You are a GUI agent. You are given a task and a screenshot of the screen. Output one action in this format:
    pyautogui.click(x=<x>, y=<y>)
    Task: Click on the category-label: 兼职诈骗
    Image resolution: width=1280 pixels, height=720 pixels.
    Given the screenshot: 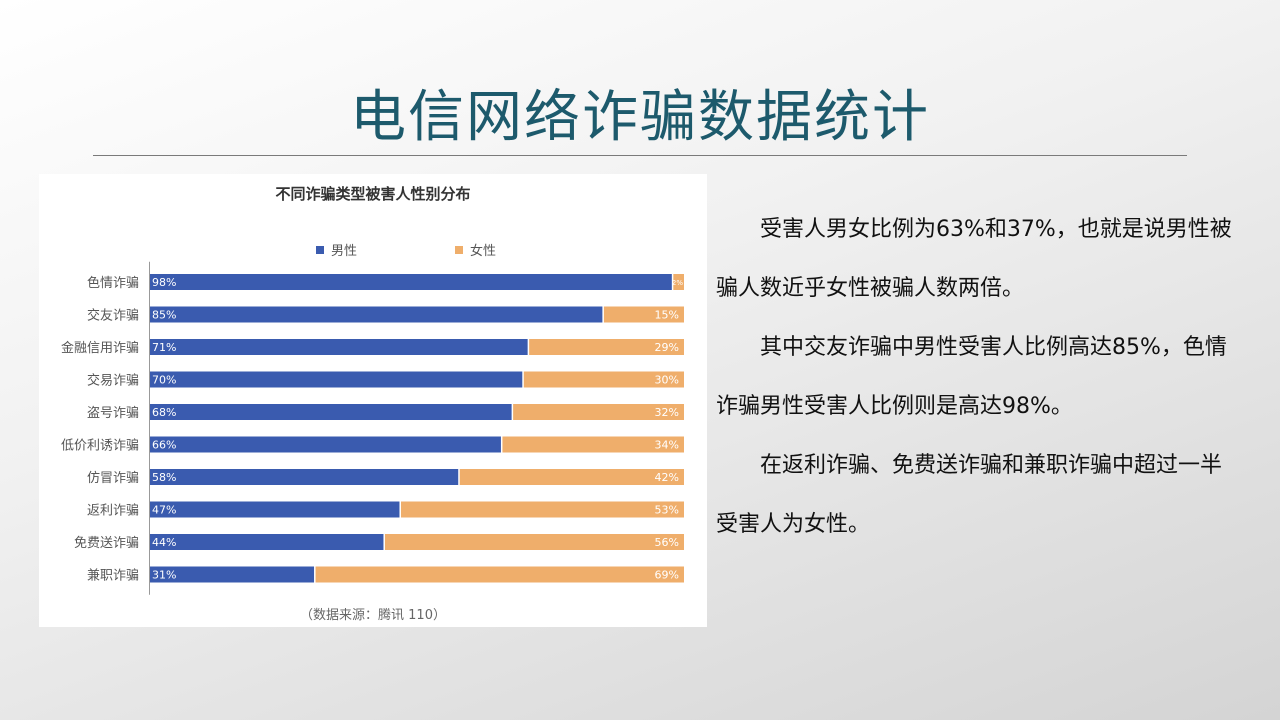 What is the action you would take?
    pyautogui.click(x=113, y=576)
    